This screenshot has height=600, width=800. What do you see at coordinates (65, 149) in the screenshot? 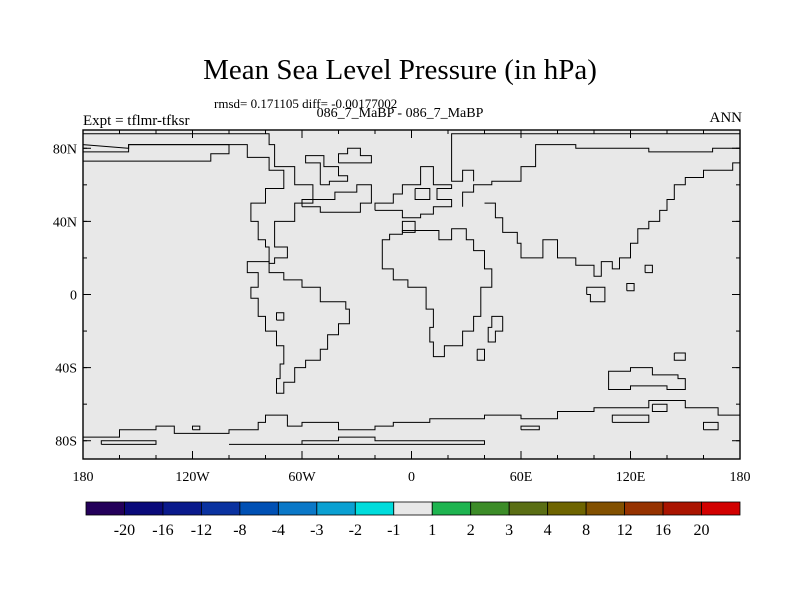
I see `y-tick-label: 80N` at bounding box center [65, 149].